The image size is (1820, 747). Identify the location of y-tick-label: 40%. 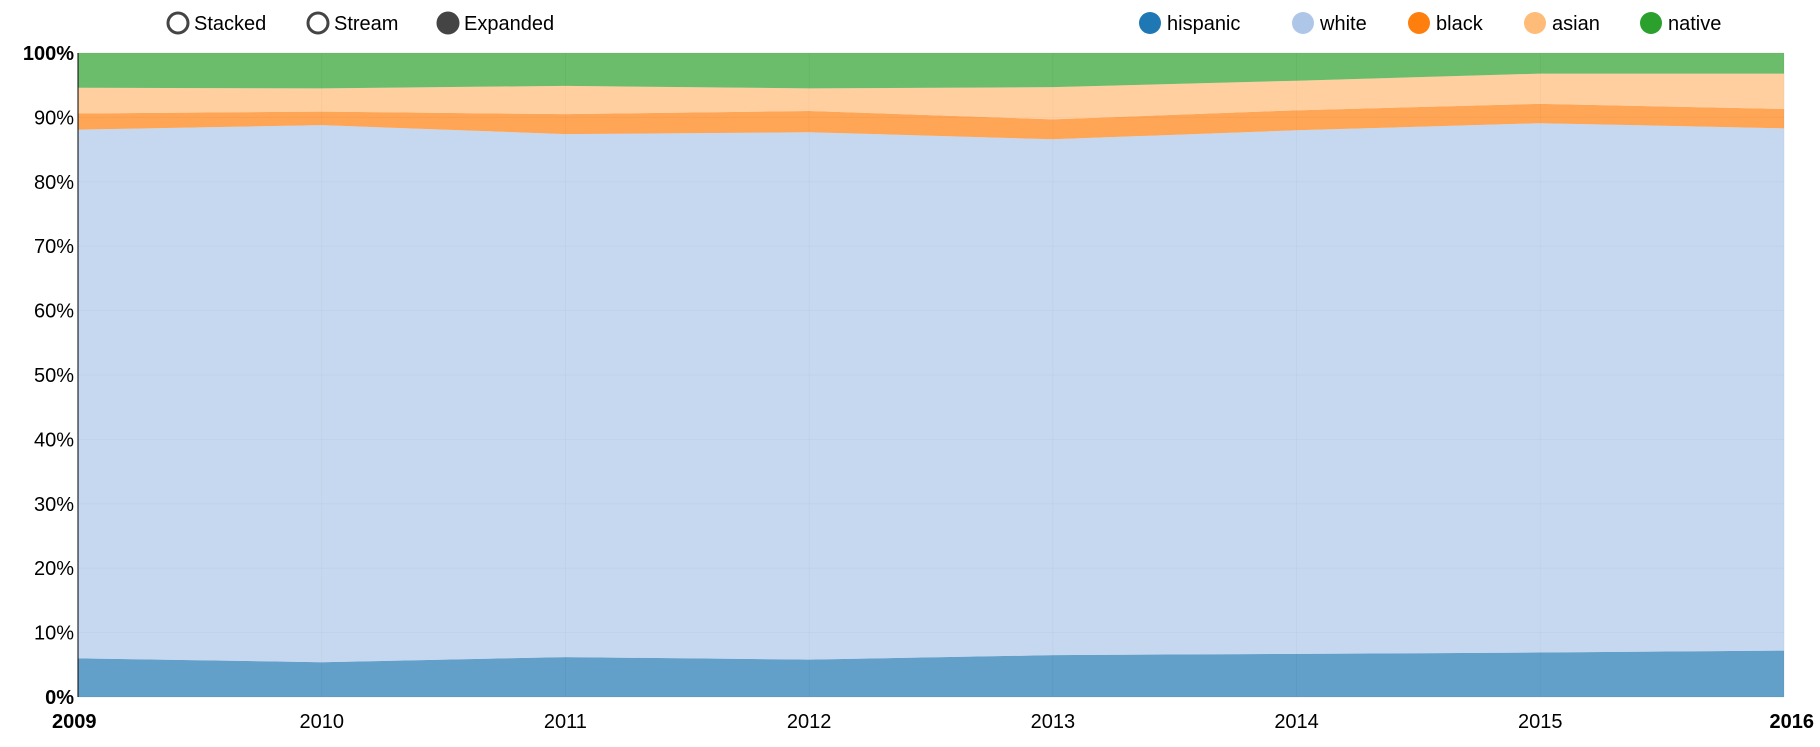
(54, 440).